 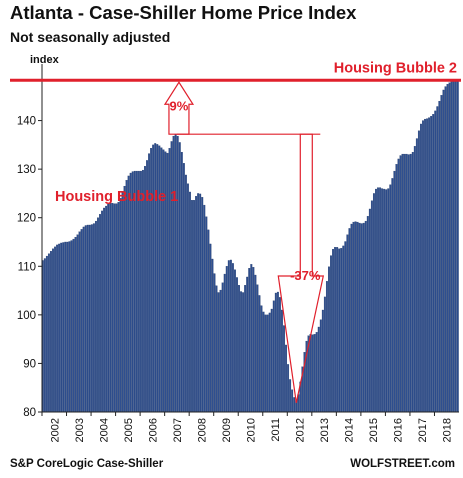 I want to click on x-tick-label: 2010, so click(x=252, y=430).